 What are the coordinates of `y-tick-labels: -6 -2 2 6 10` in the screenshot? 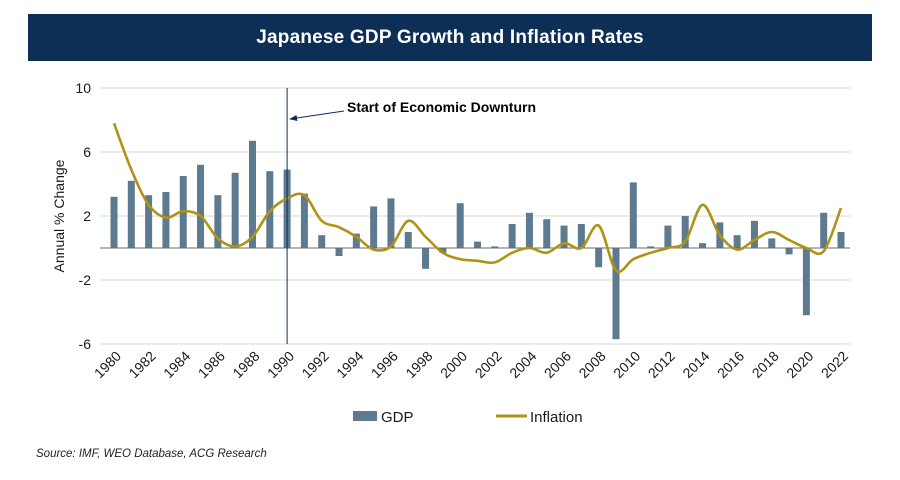 It's located at (83, 216).